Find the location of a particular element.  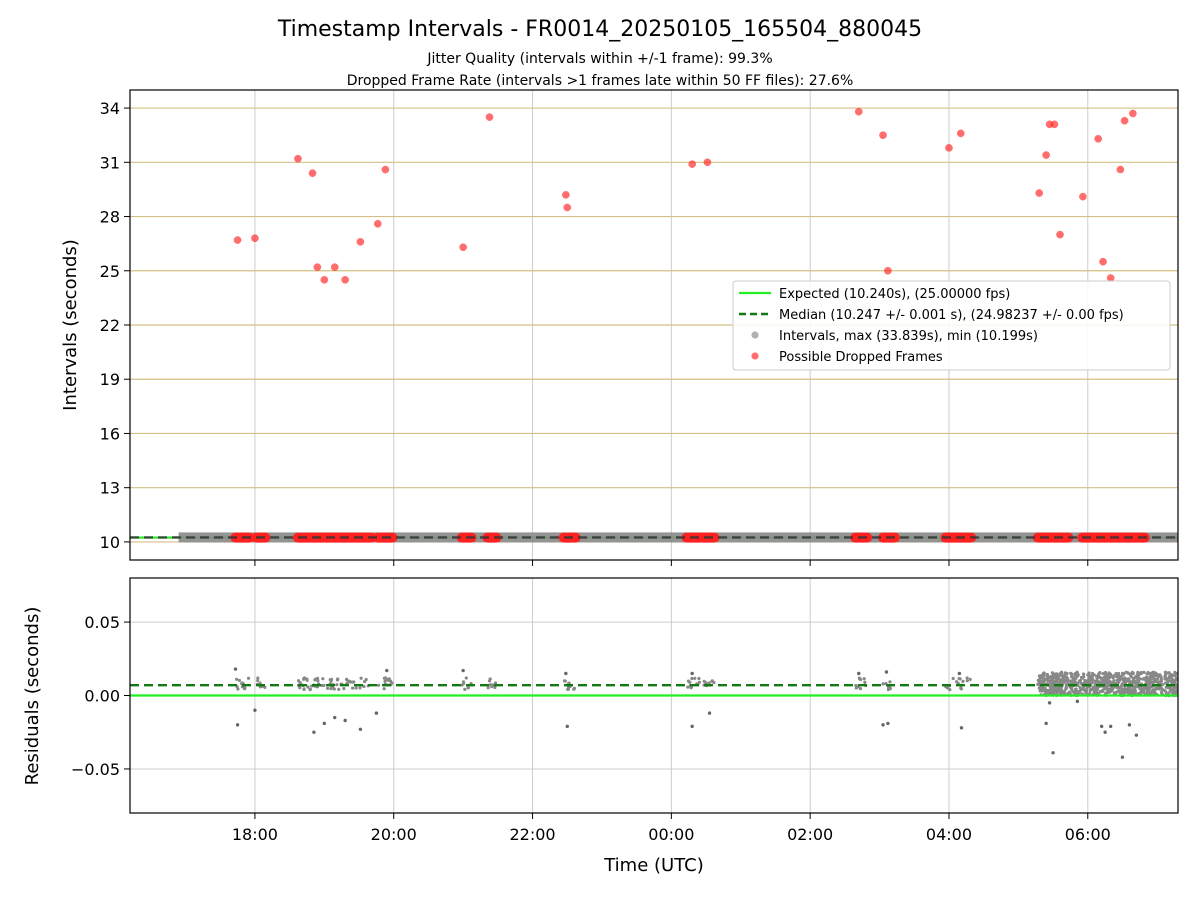

y-tick-label: 16 is located at coordinates (110, 433).